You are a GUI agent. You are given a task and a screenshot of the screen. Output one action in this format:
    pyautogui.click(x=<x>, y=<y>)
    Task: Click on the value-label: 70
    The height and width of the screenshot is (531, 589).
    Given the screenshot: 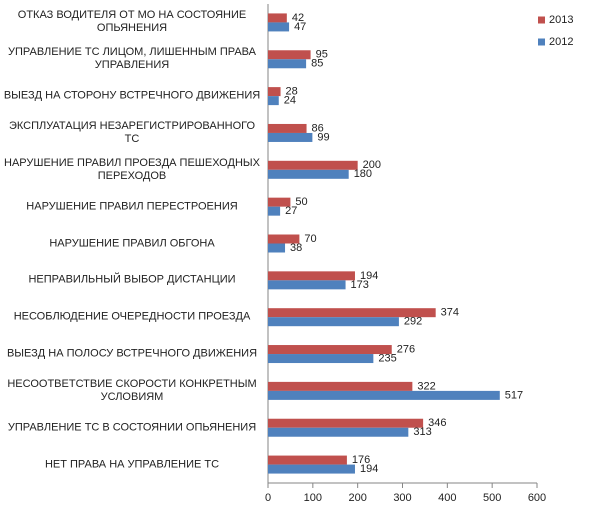 What is the action you would take?
    pyautogui.click(x=310, y=239)
    